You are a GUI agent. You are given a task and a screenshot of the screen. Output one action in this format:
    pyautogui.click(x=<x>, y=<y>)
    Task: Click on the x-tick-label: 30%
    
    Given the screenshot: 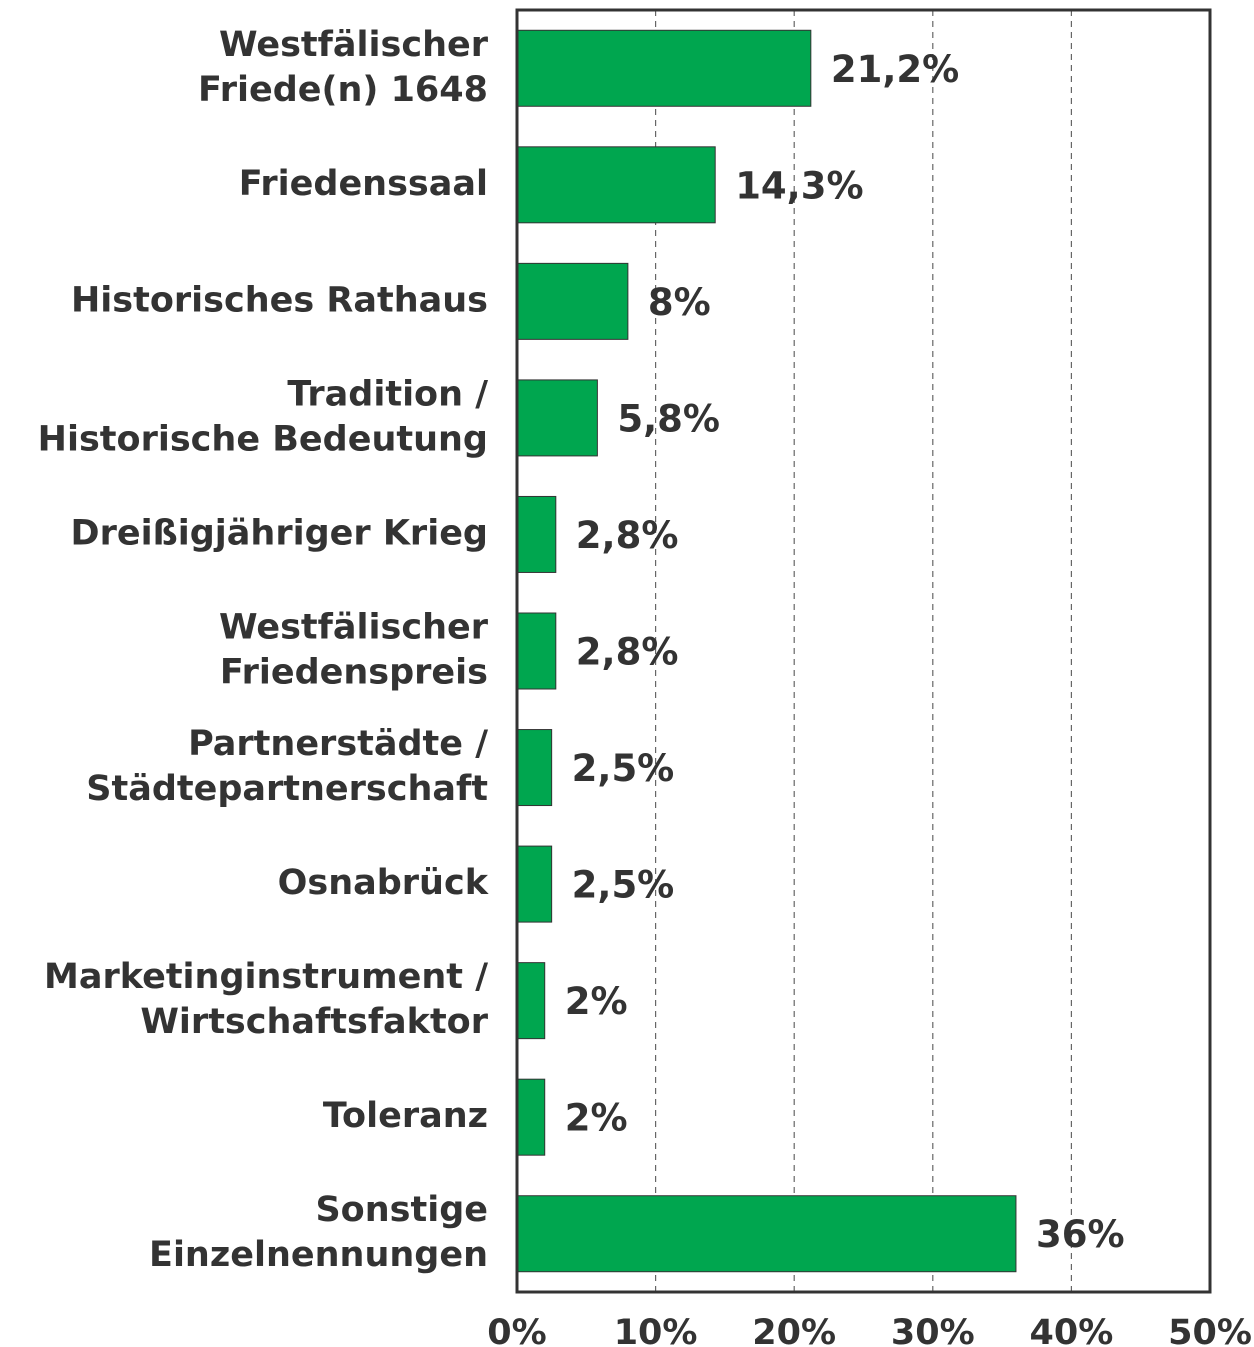 What is the action you would take?
    pyautogui.click(x=933, y=1330)
    